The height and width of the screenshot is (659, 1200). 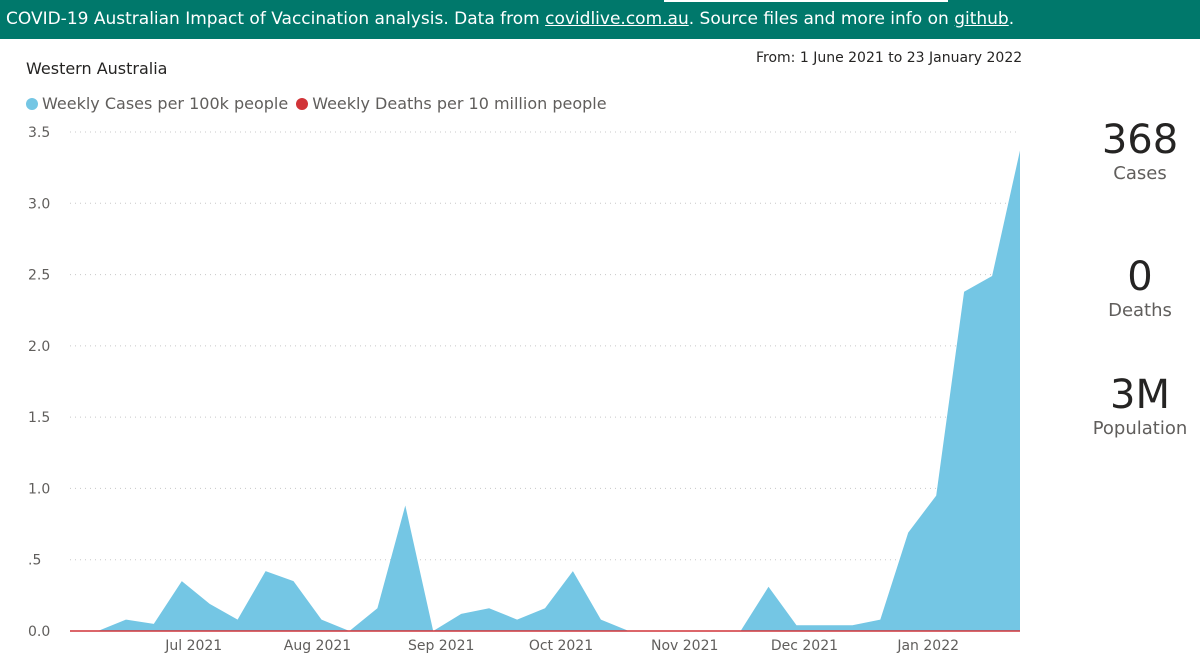 What do you see at coordinates (459, 103) in the screenshot?
I see `legend-label-deaths: Weekly Deaths per 10 million people` at bounding box center [459, 103].